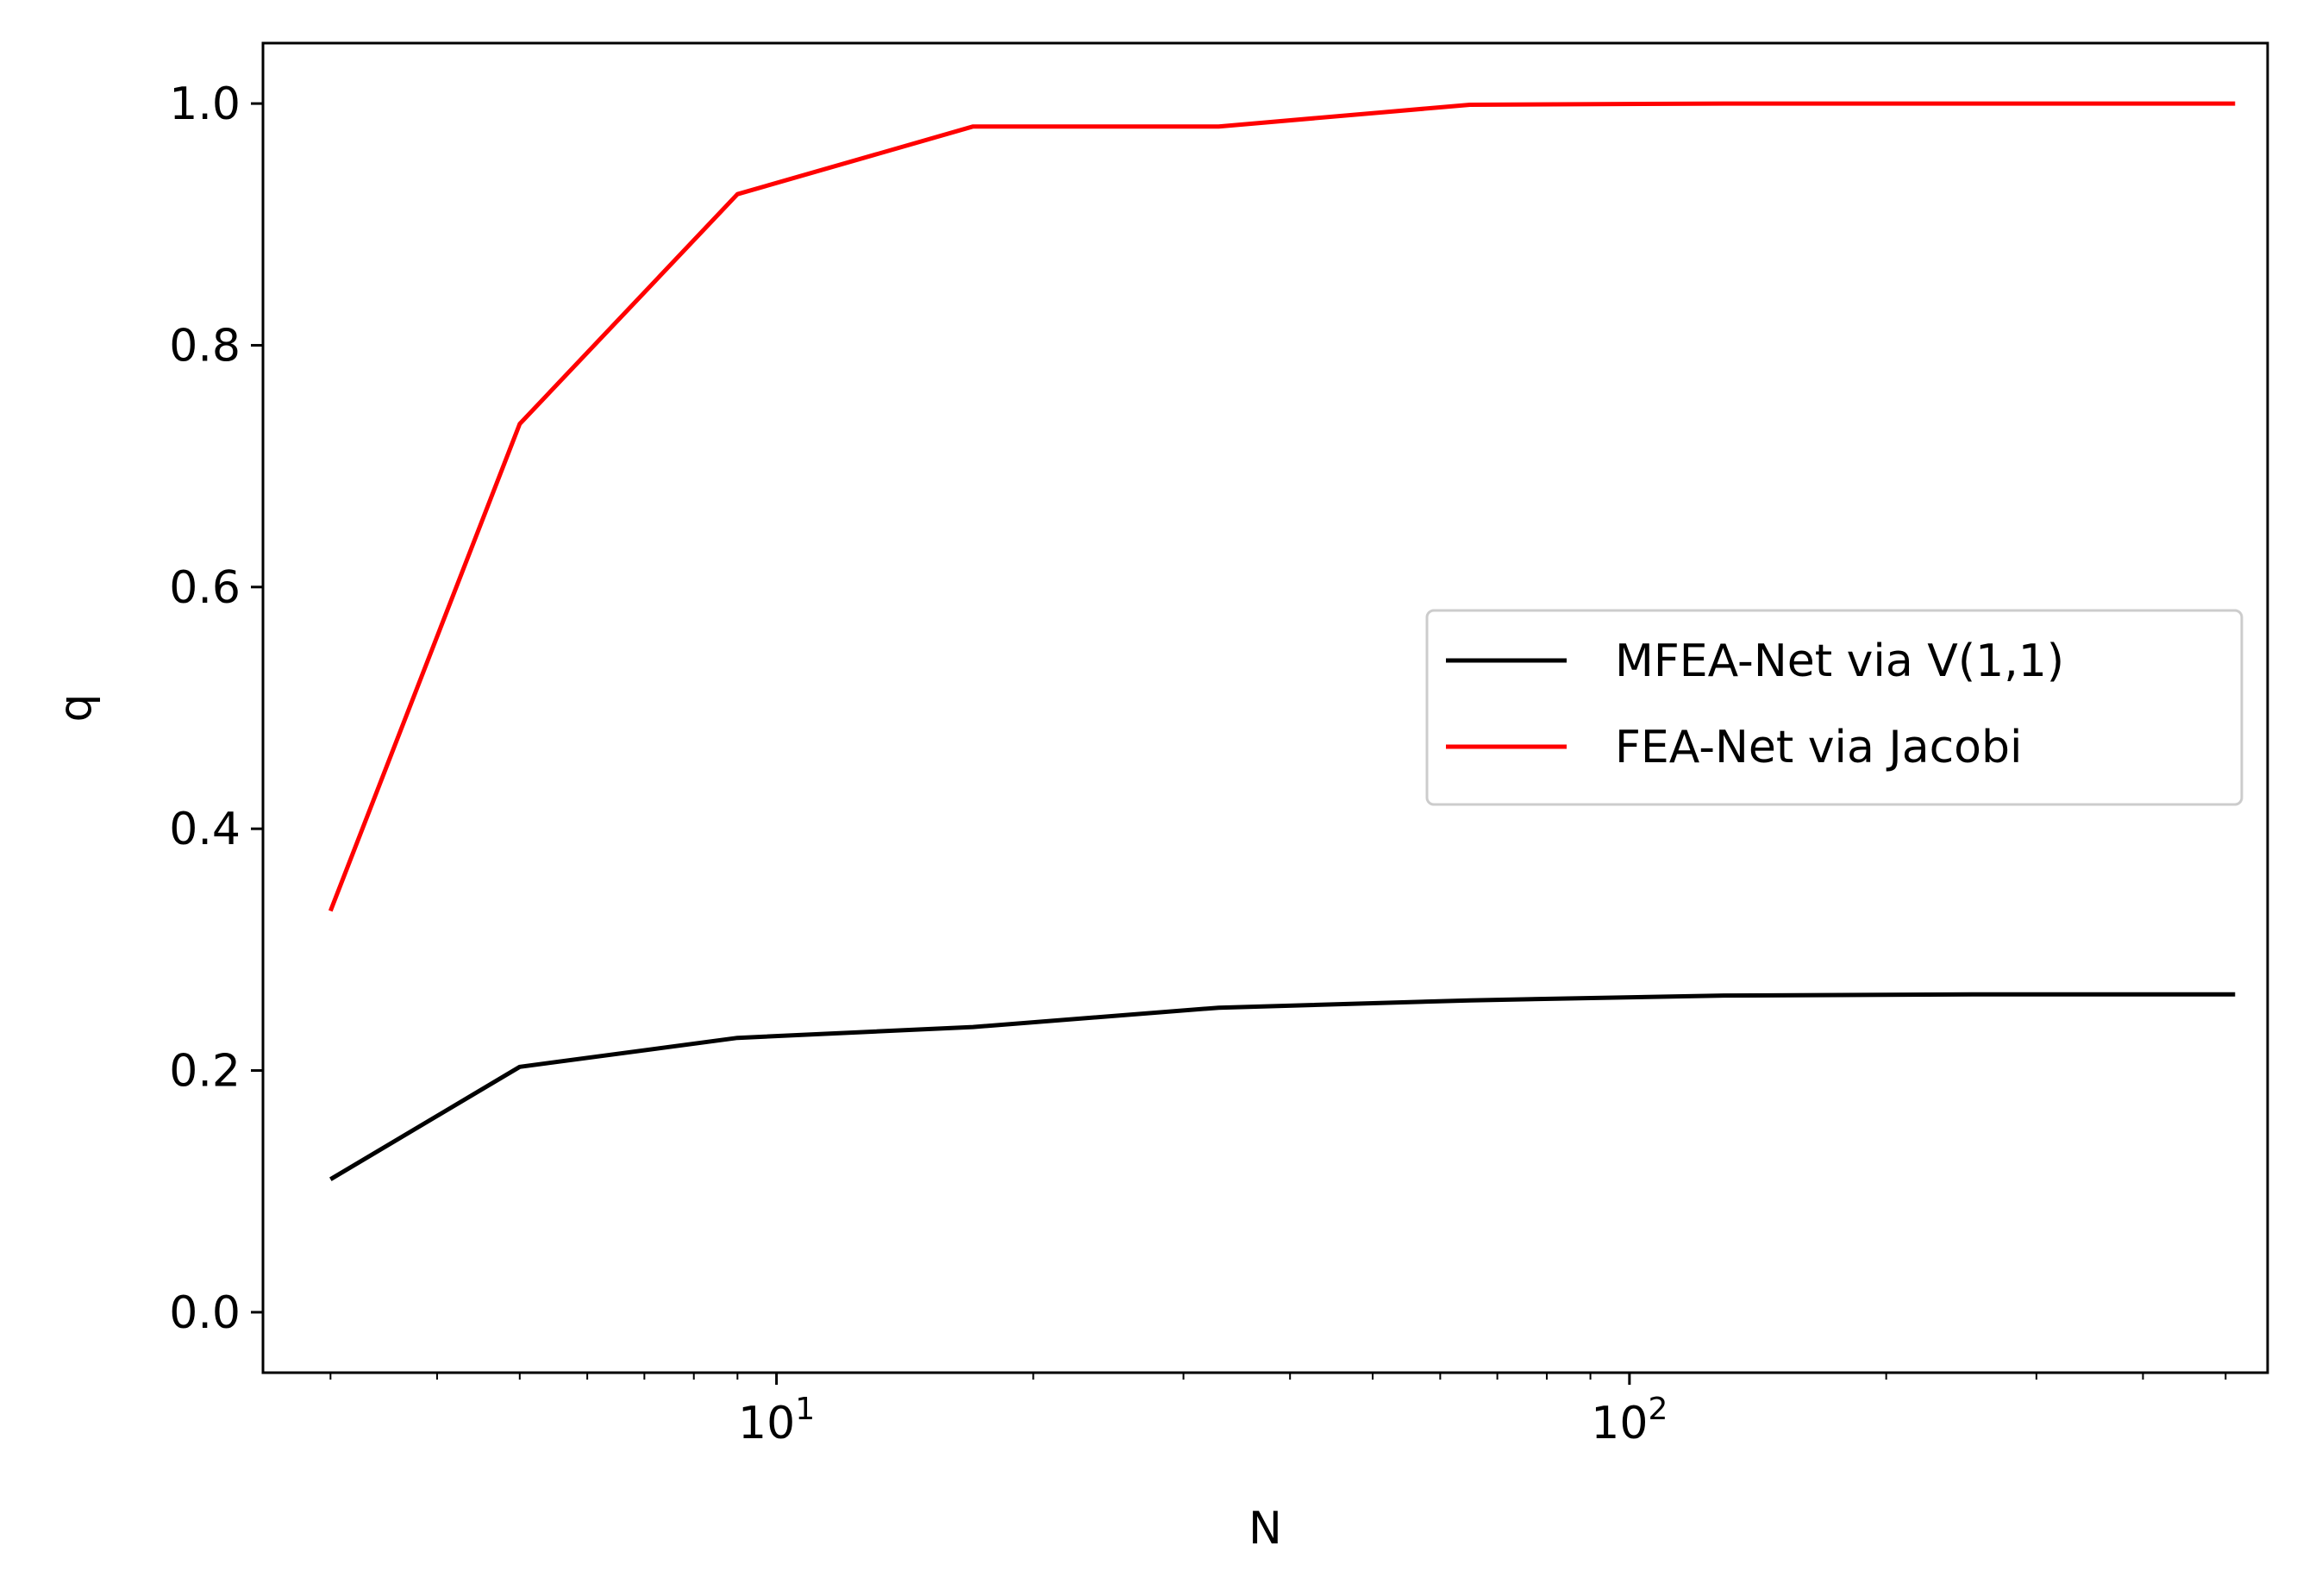  What do you see at coordinates (777, 1420) in the screenshot?
I see `x-tick-label: 10¹` at bounding box center [777, 1420].